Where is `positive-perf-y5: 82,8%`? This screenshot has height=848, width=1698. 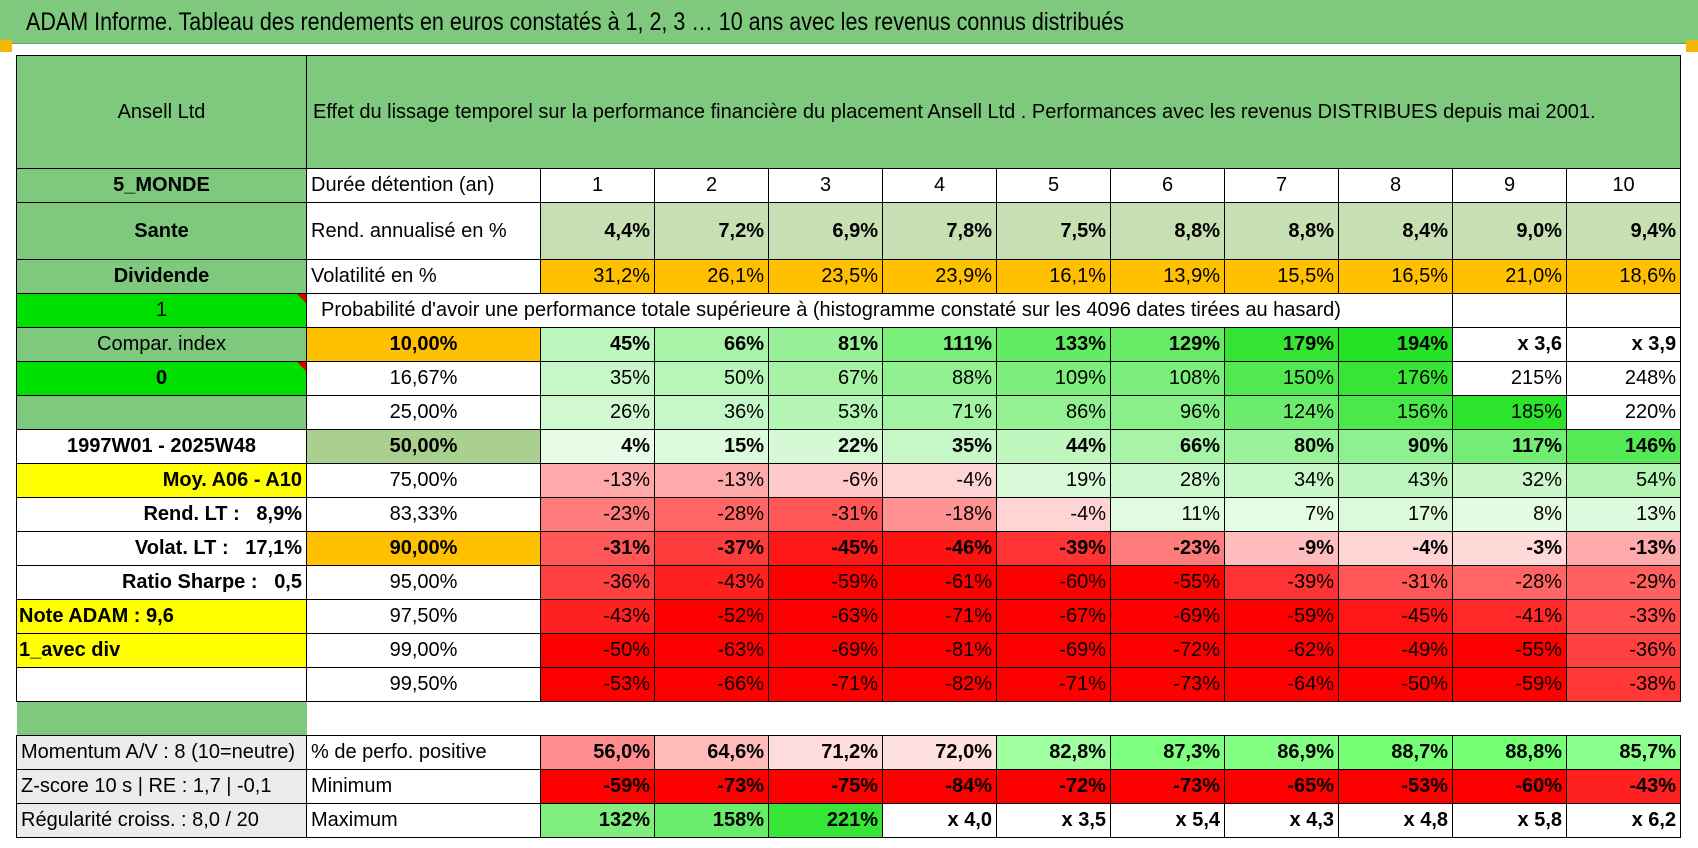 positive-perf-y5: 82,8% is located at coordinates (1053, 752).